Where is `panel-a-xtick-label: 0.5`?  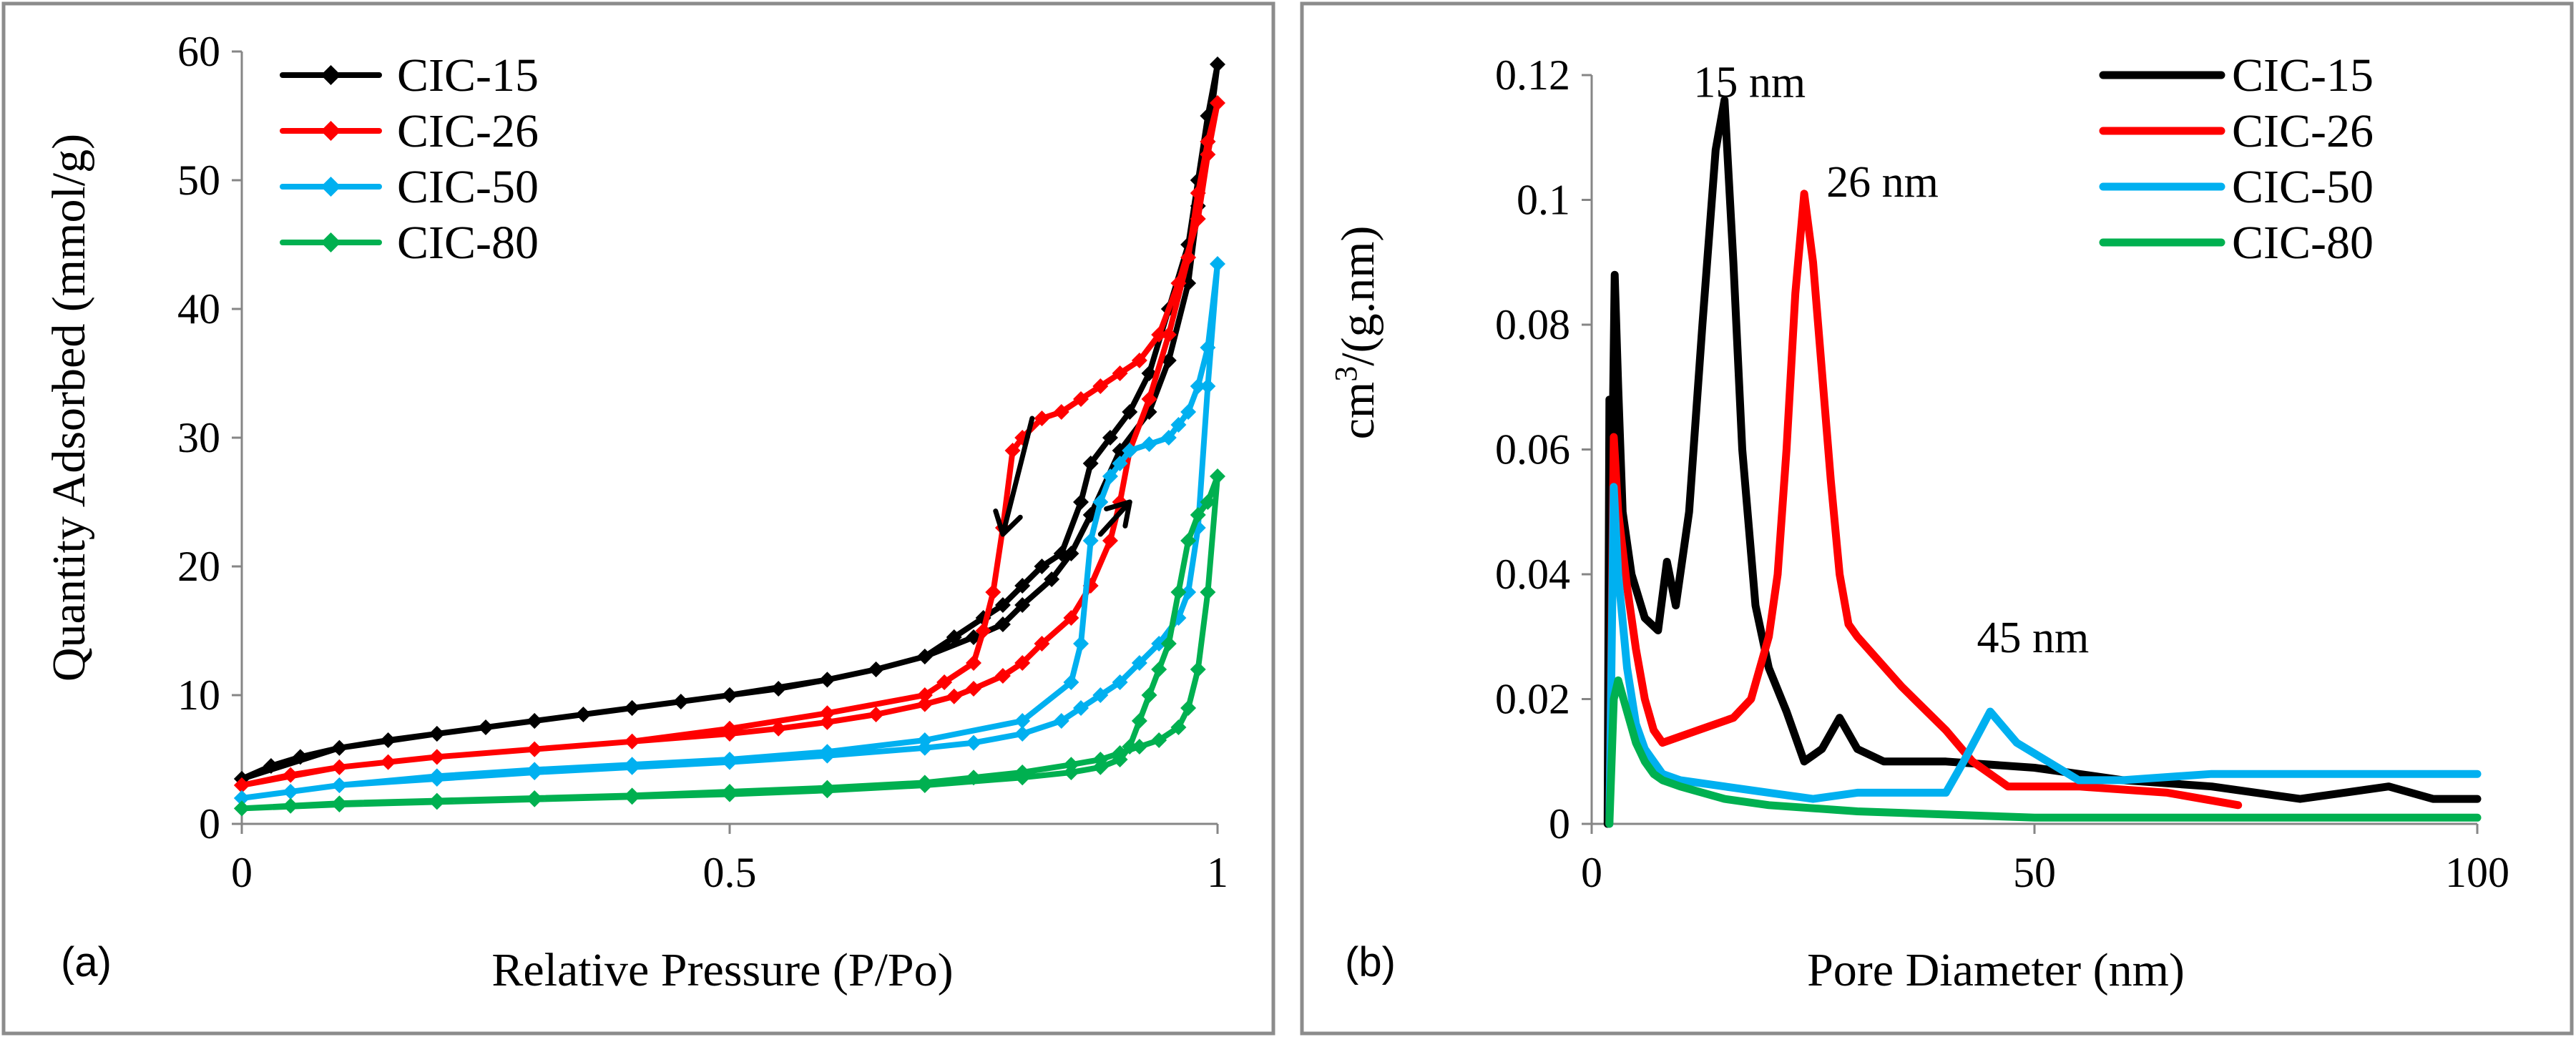 panel-a-xtick-label: 0.5 is located at coordinates (730, 872).